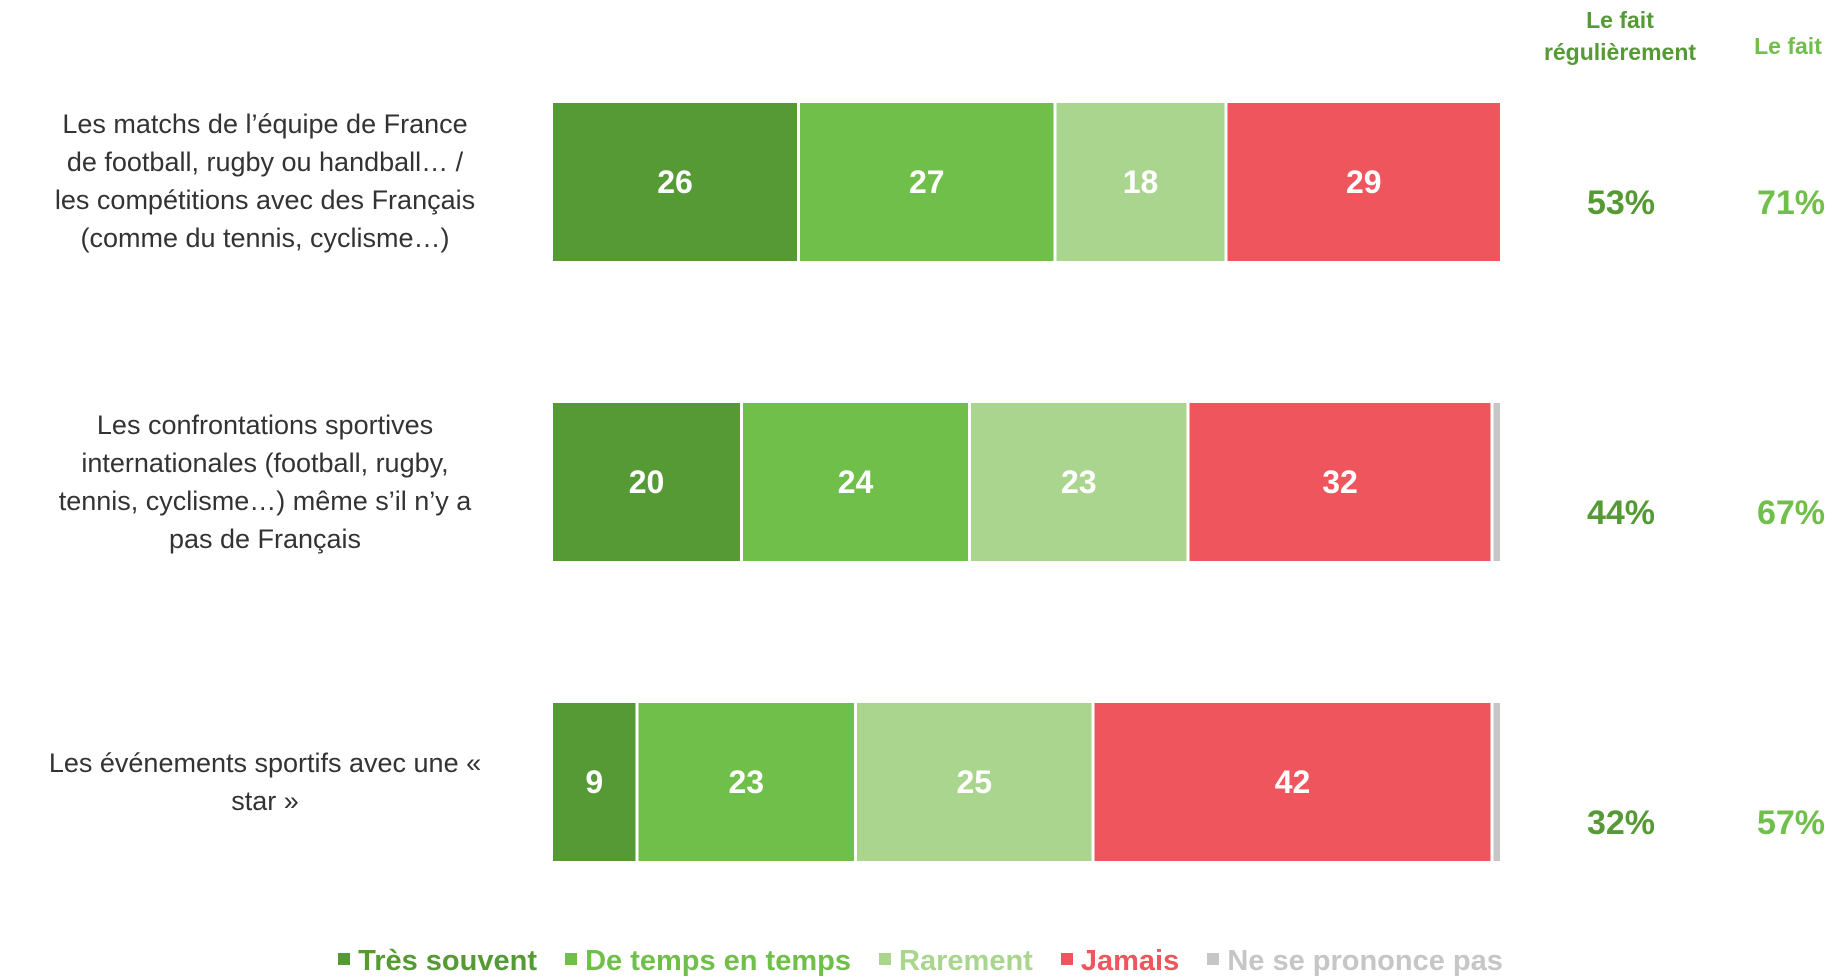 Image resolution: width=1841 pixels, height=978 pixels. What do you see at coordinates (265, 200) in the screenshot?
I see `row-label-line: les compétitions avec des Français` at bounding box center [265, 200].